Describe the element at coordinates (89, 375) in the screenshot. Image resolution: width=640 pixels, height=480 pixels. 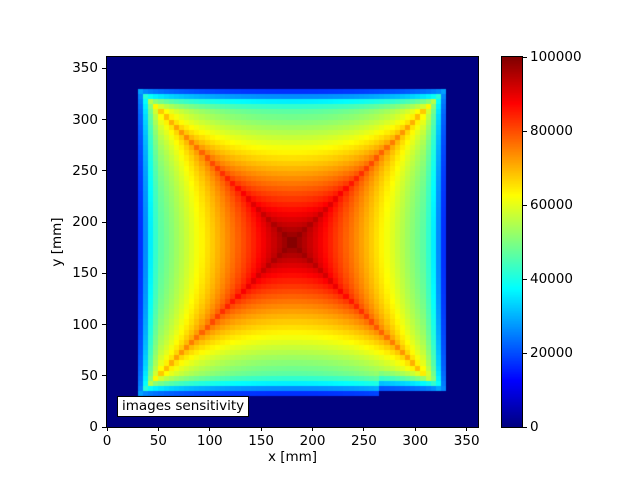
I see `y-tick-label: 50` at that location.